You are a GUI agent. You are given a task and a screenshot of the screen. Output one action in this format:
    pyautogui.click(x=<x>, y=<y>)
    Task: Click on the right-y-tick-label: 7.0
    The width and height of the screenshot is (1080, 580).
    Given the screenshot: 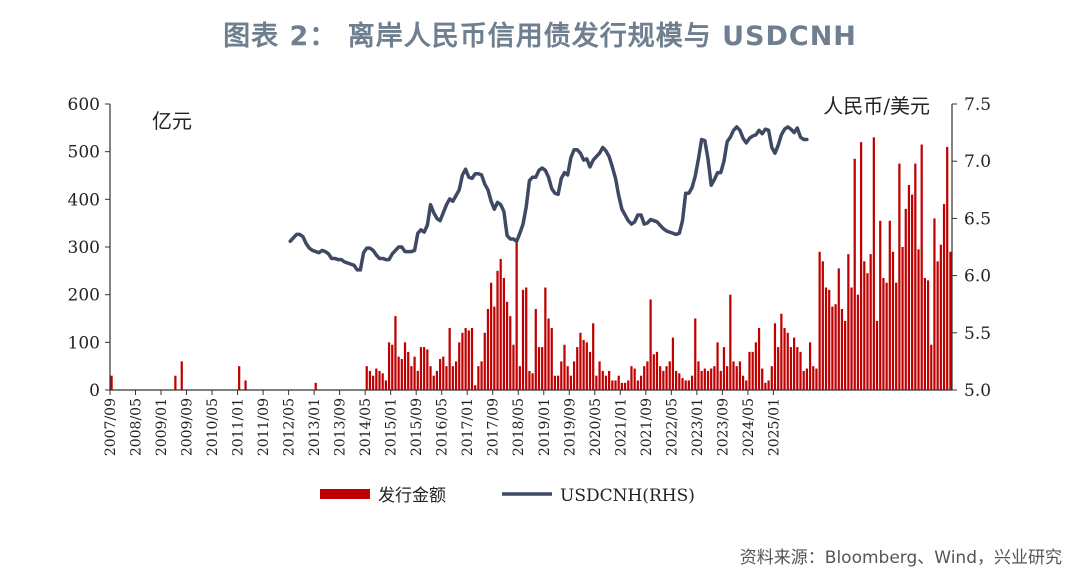 What is the action you would take?
    pyautogui.click(x=977, y=162)
    